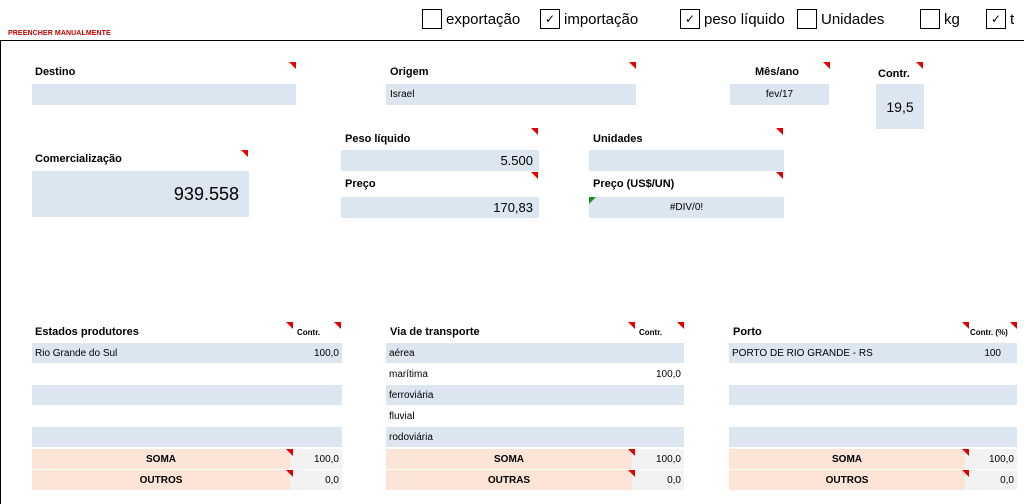 This screenshot has height=504, width=1024. I want to click on preco-field: 170,83, so click(440, 207).